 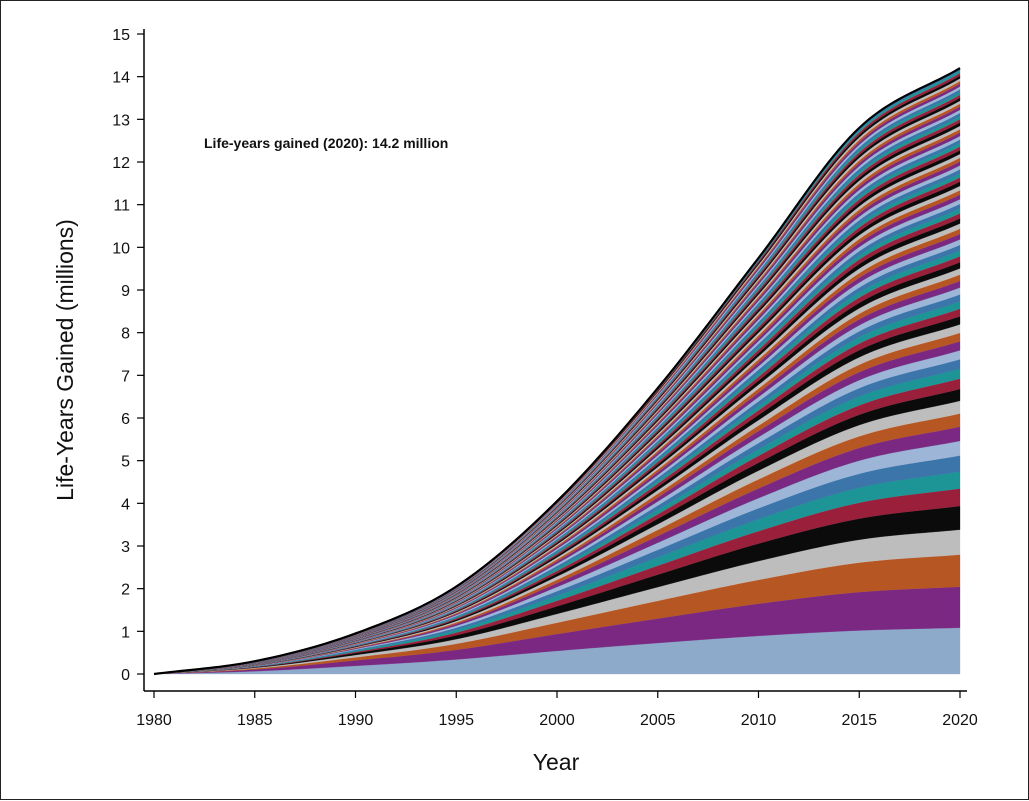 What do you see at coordinates (121, 120) in the screenshot?
I see `y-tick-label: 13` at bounding box center [121, 120].